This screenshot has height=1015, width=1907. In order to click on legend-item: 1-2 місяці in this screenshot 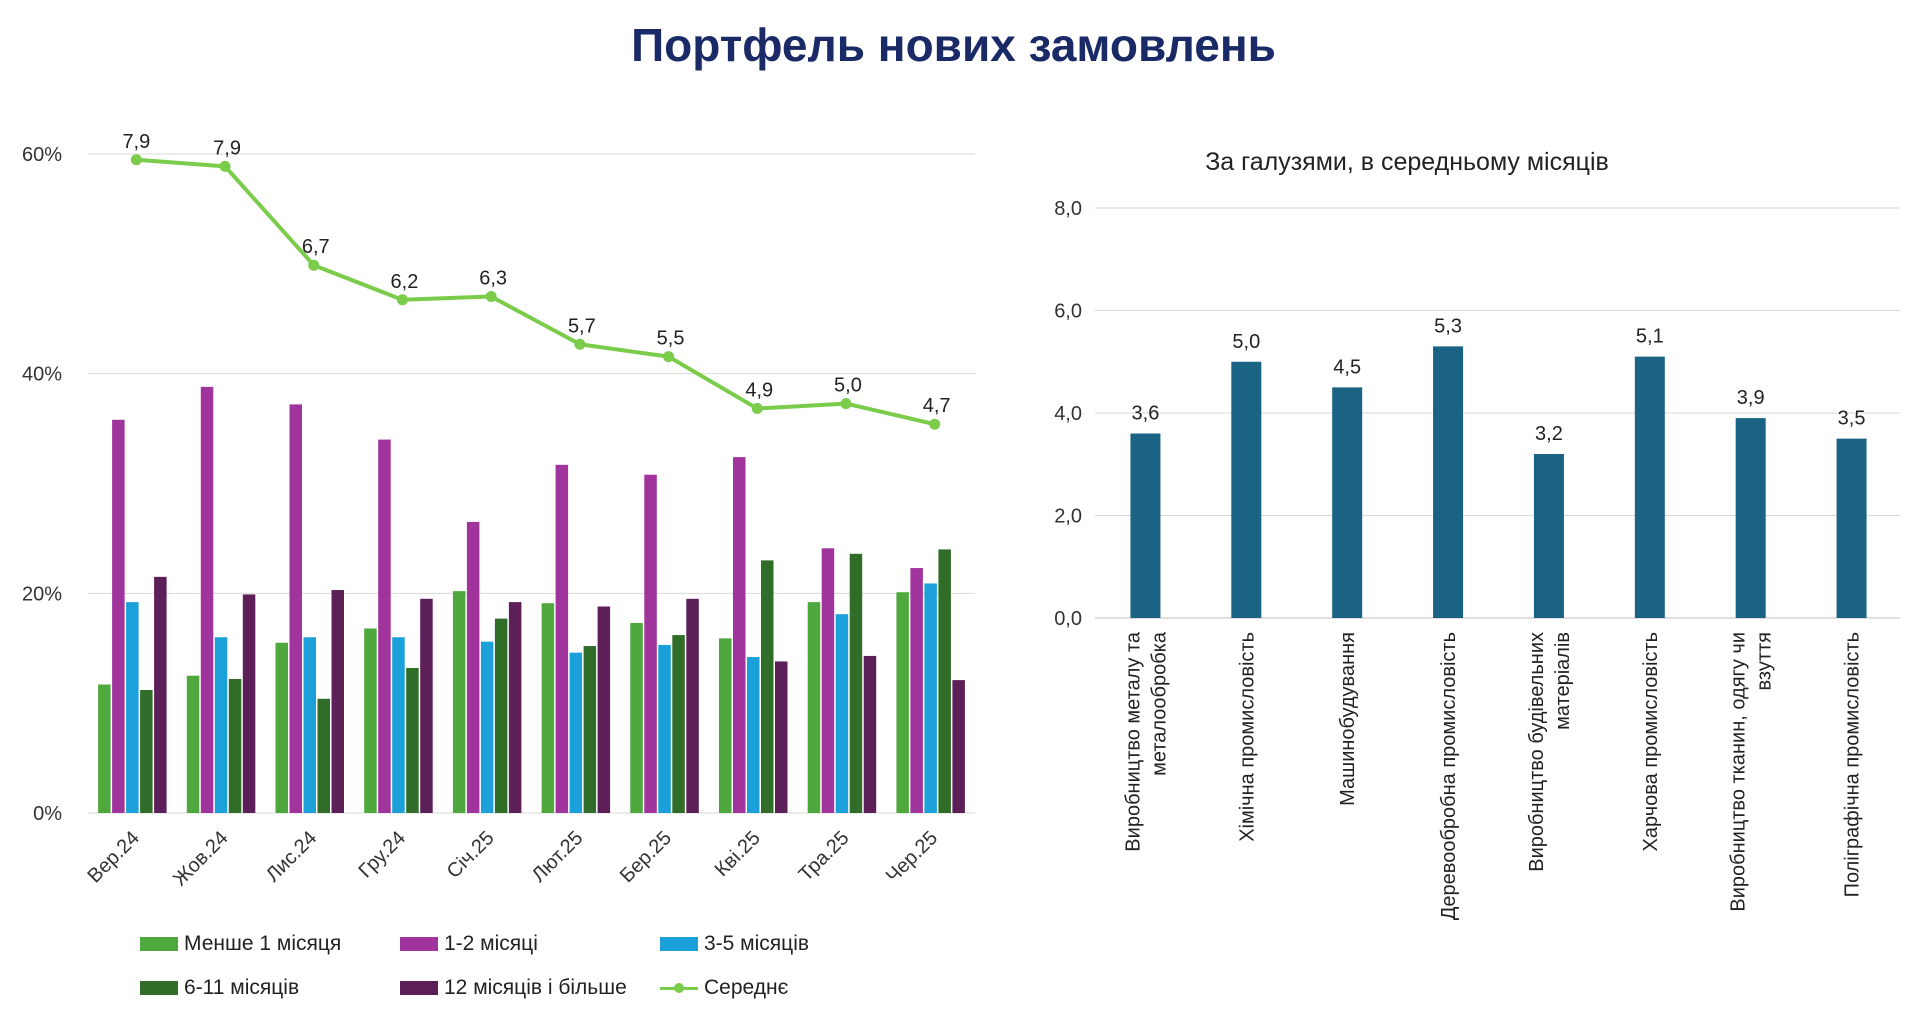, I will do `click(469, 944)`.